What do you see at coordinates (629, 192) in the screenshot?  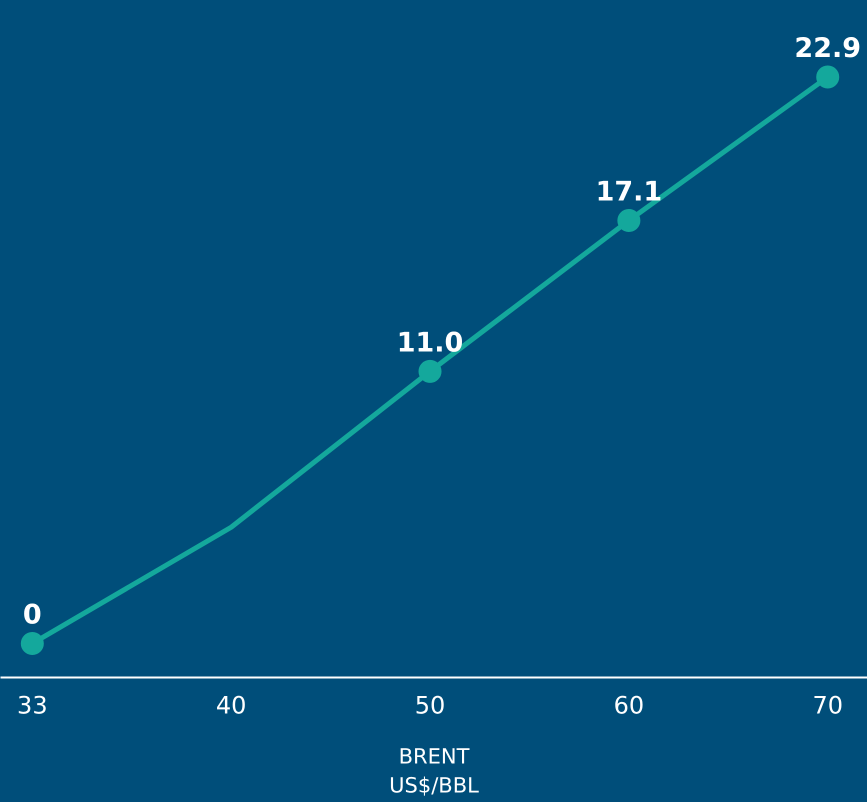 I see `data-label: 17.1` at bounding box center [629, 192].